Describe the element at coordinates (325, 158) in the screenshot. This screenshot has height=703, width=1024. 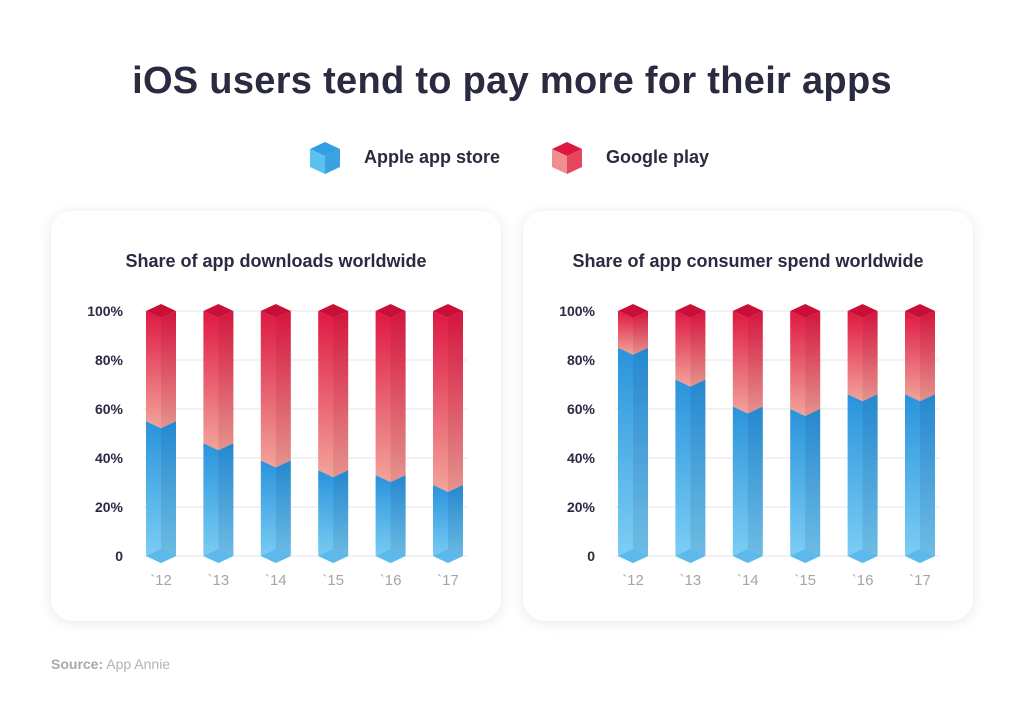
I see `apple-cube-icon` at that location.